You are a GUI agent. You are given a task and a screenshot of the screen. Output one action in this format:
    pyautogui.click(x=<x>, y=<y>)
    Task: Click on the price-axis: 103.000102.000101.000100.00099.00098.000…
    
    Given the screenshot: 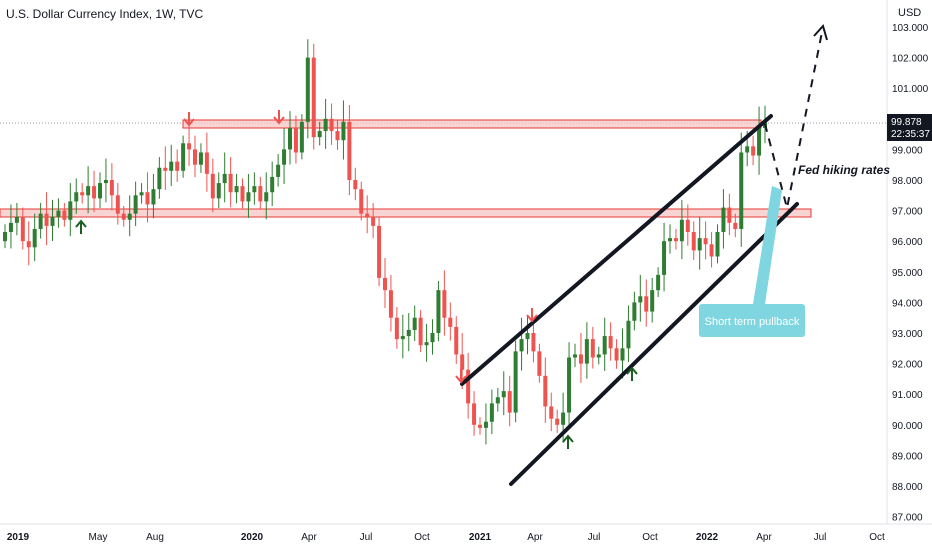 What is the action you would take?
    pyautogui.click(x=910, y=273)
    